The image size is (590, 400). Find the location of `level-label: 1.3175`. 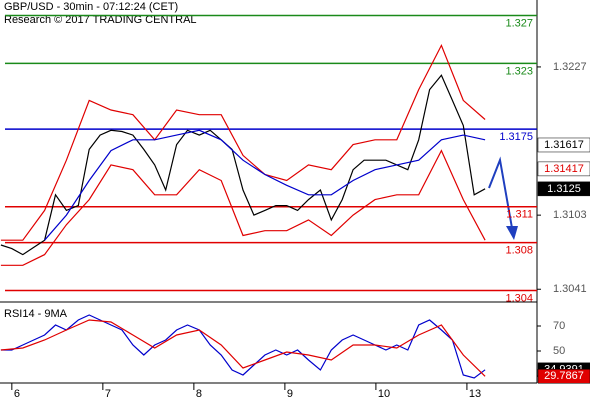

level-label: 1.3175 is located at coordinates (516, 137).